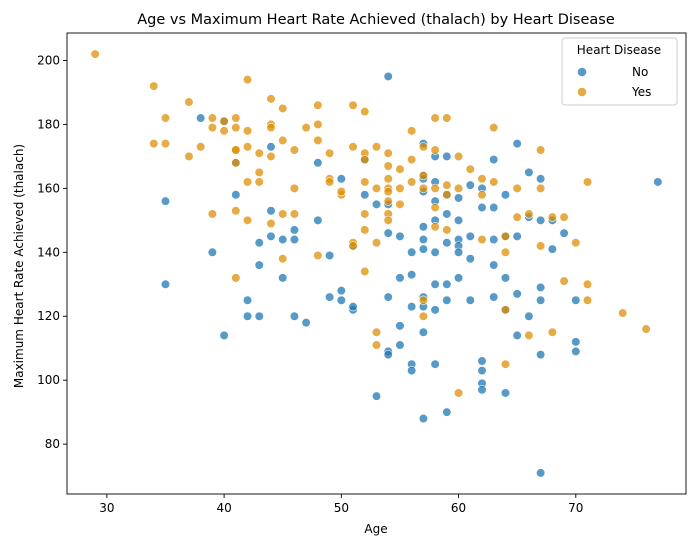  I want to click on y-tick-label: 180, so click(48, 124).